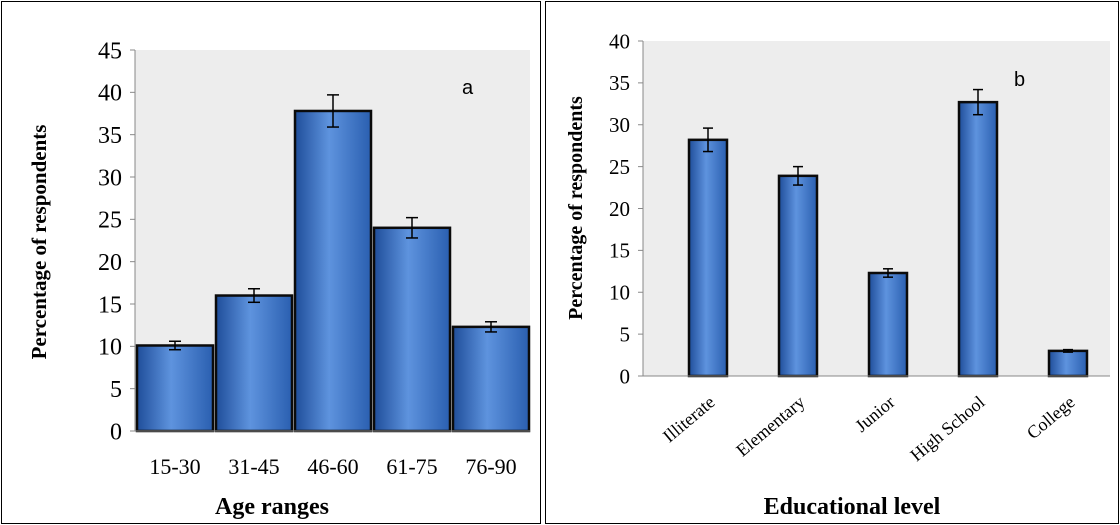 This screenshot has width=1120, height=525. I want to click on x-tick-label: Illiterate, so click(689, 419).